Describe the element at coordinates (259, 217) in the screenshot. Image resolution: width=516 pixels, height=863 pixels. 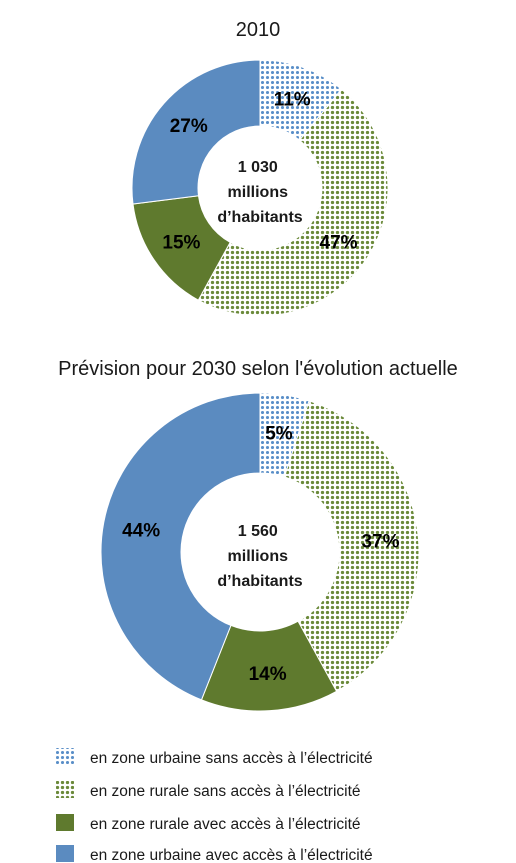
I see `center-unit-line2-2010: d’habitants` at that location.